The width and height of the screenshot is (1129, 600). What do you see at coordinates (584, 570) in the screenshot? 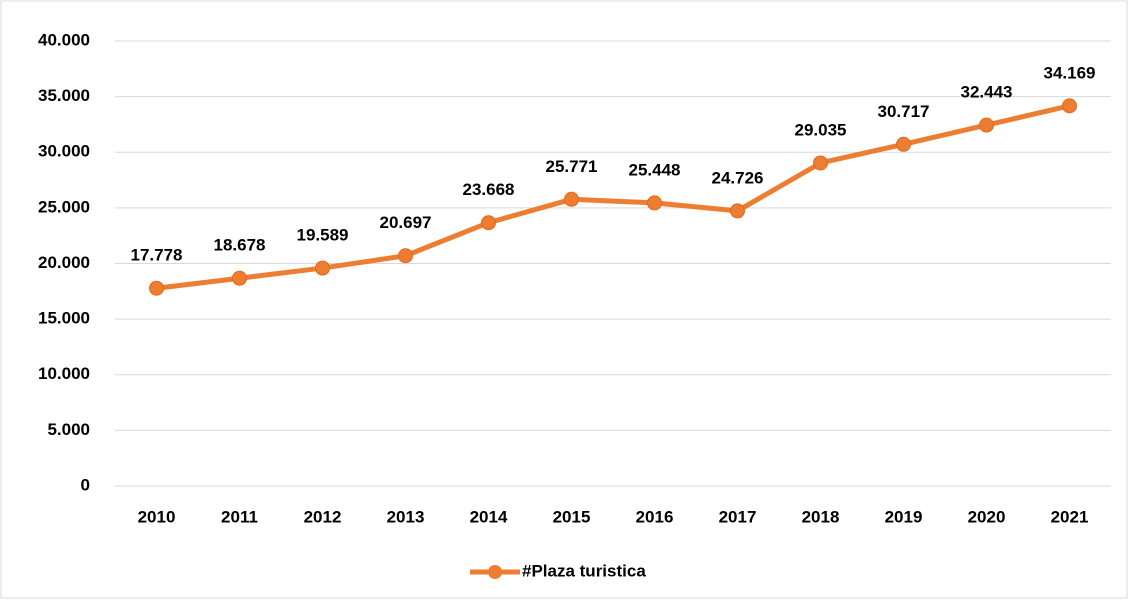
I see `legend-label: #Plaza turistica` at bounding box center [584, 570].